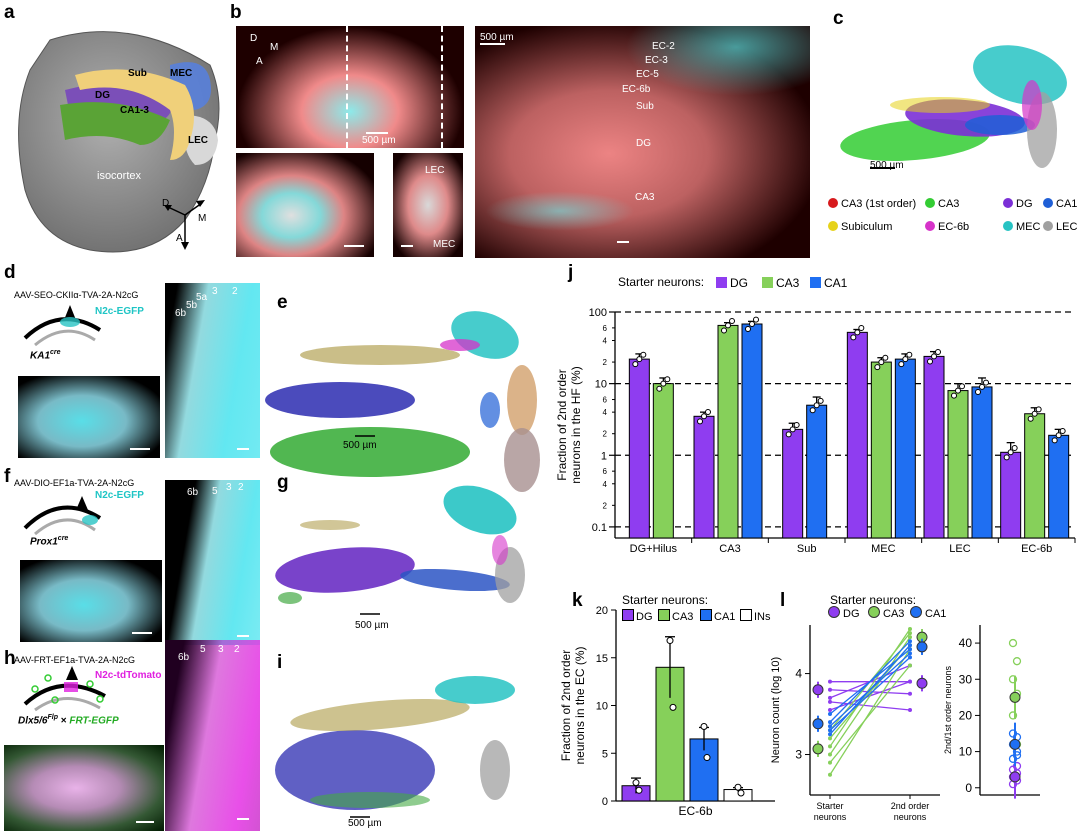 The width and height of the screenshot is (1080, 831). Describe the element at coordinates (645, 197) in the screenshot. I see `layer-ca3: CA3` at that location.